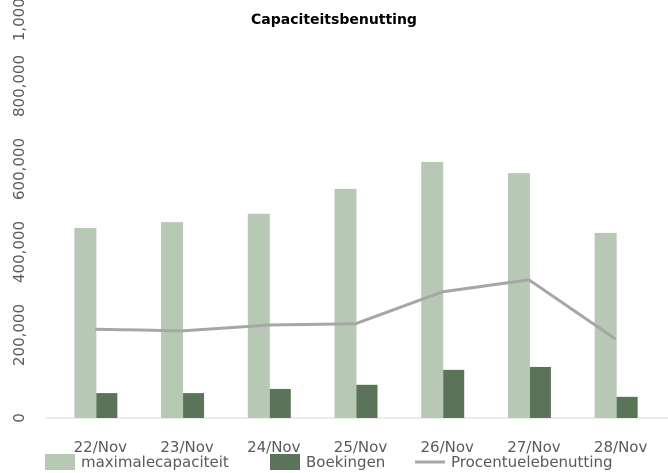 The height and width of the screenshot is (473, 668). I want to click on y-tick-label: 1,000,000, so click(19, 20).